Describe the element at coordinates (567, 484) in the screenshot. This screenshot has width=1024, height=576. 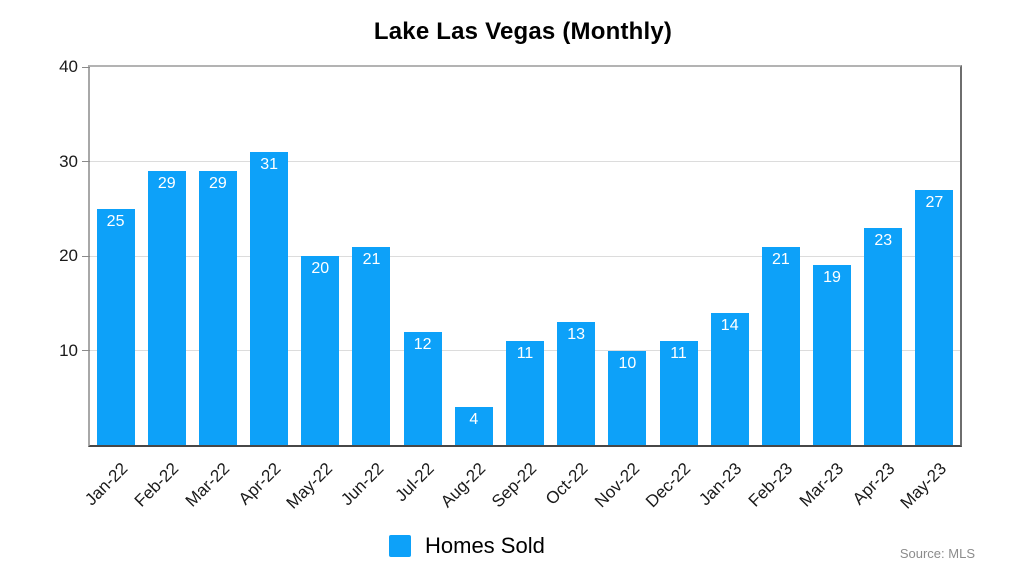
I see `x-axis-label: Oct-22` at that location.